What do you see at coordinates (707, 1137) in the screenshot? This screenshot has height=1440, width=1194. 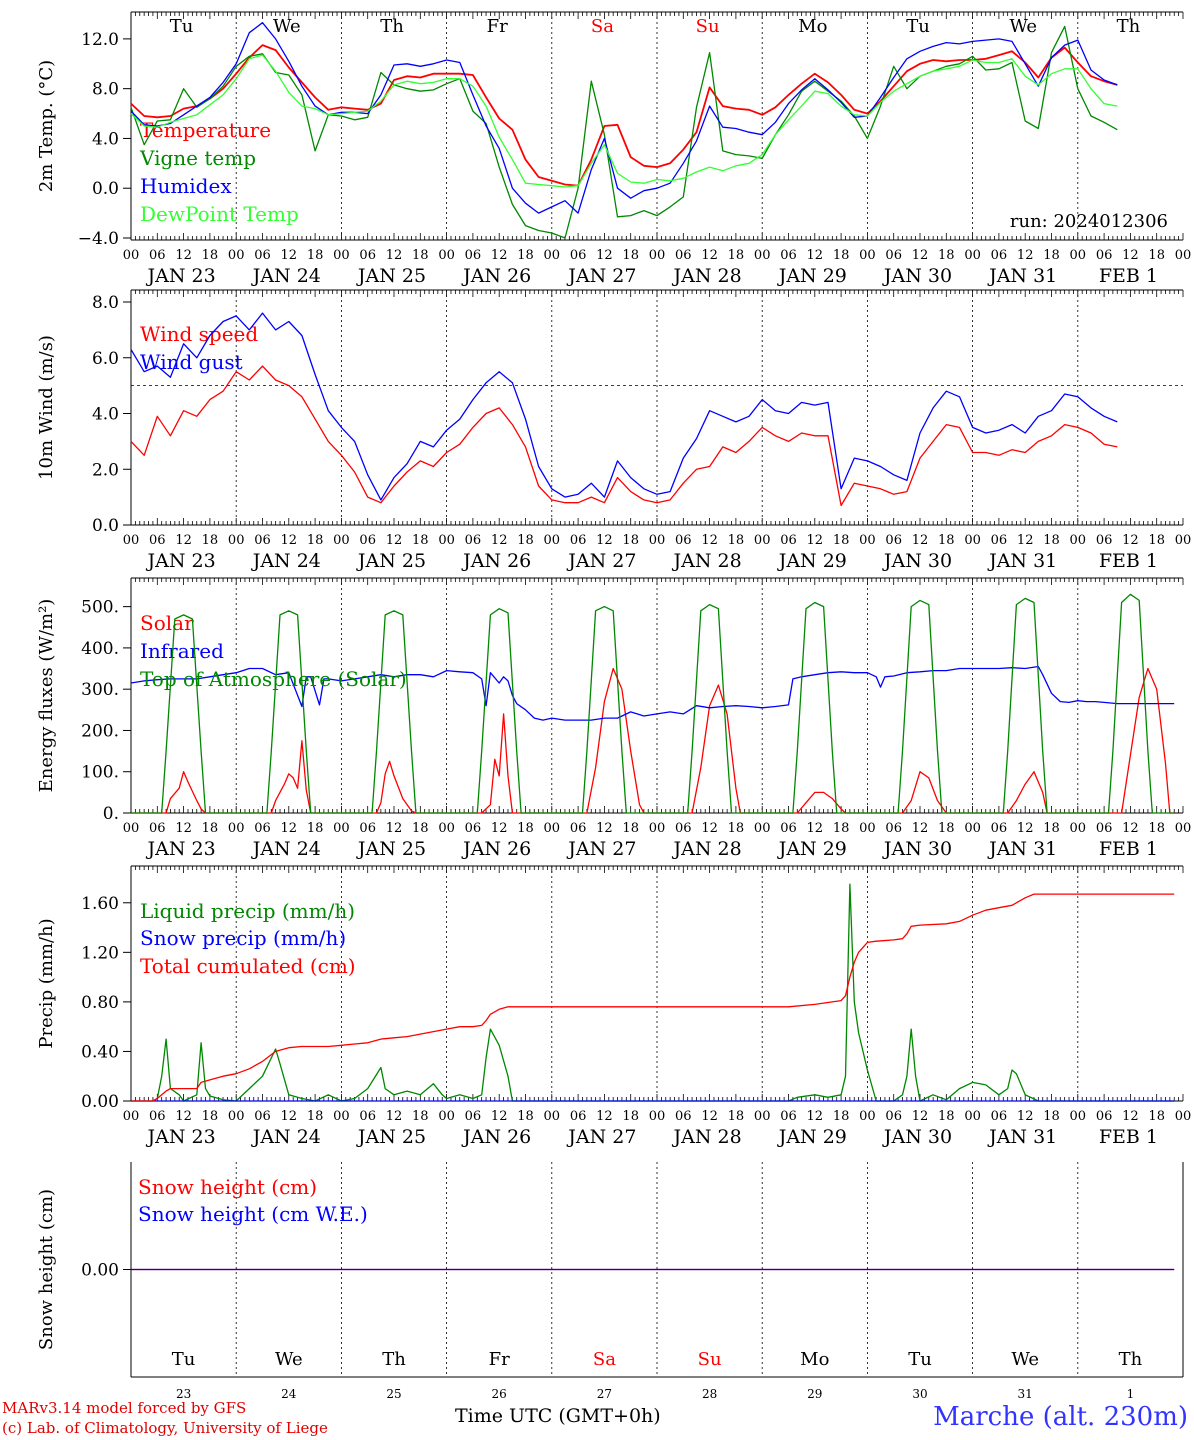 I see `date-label: JAN 28` at bounding box center [707, 1137].